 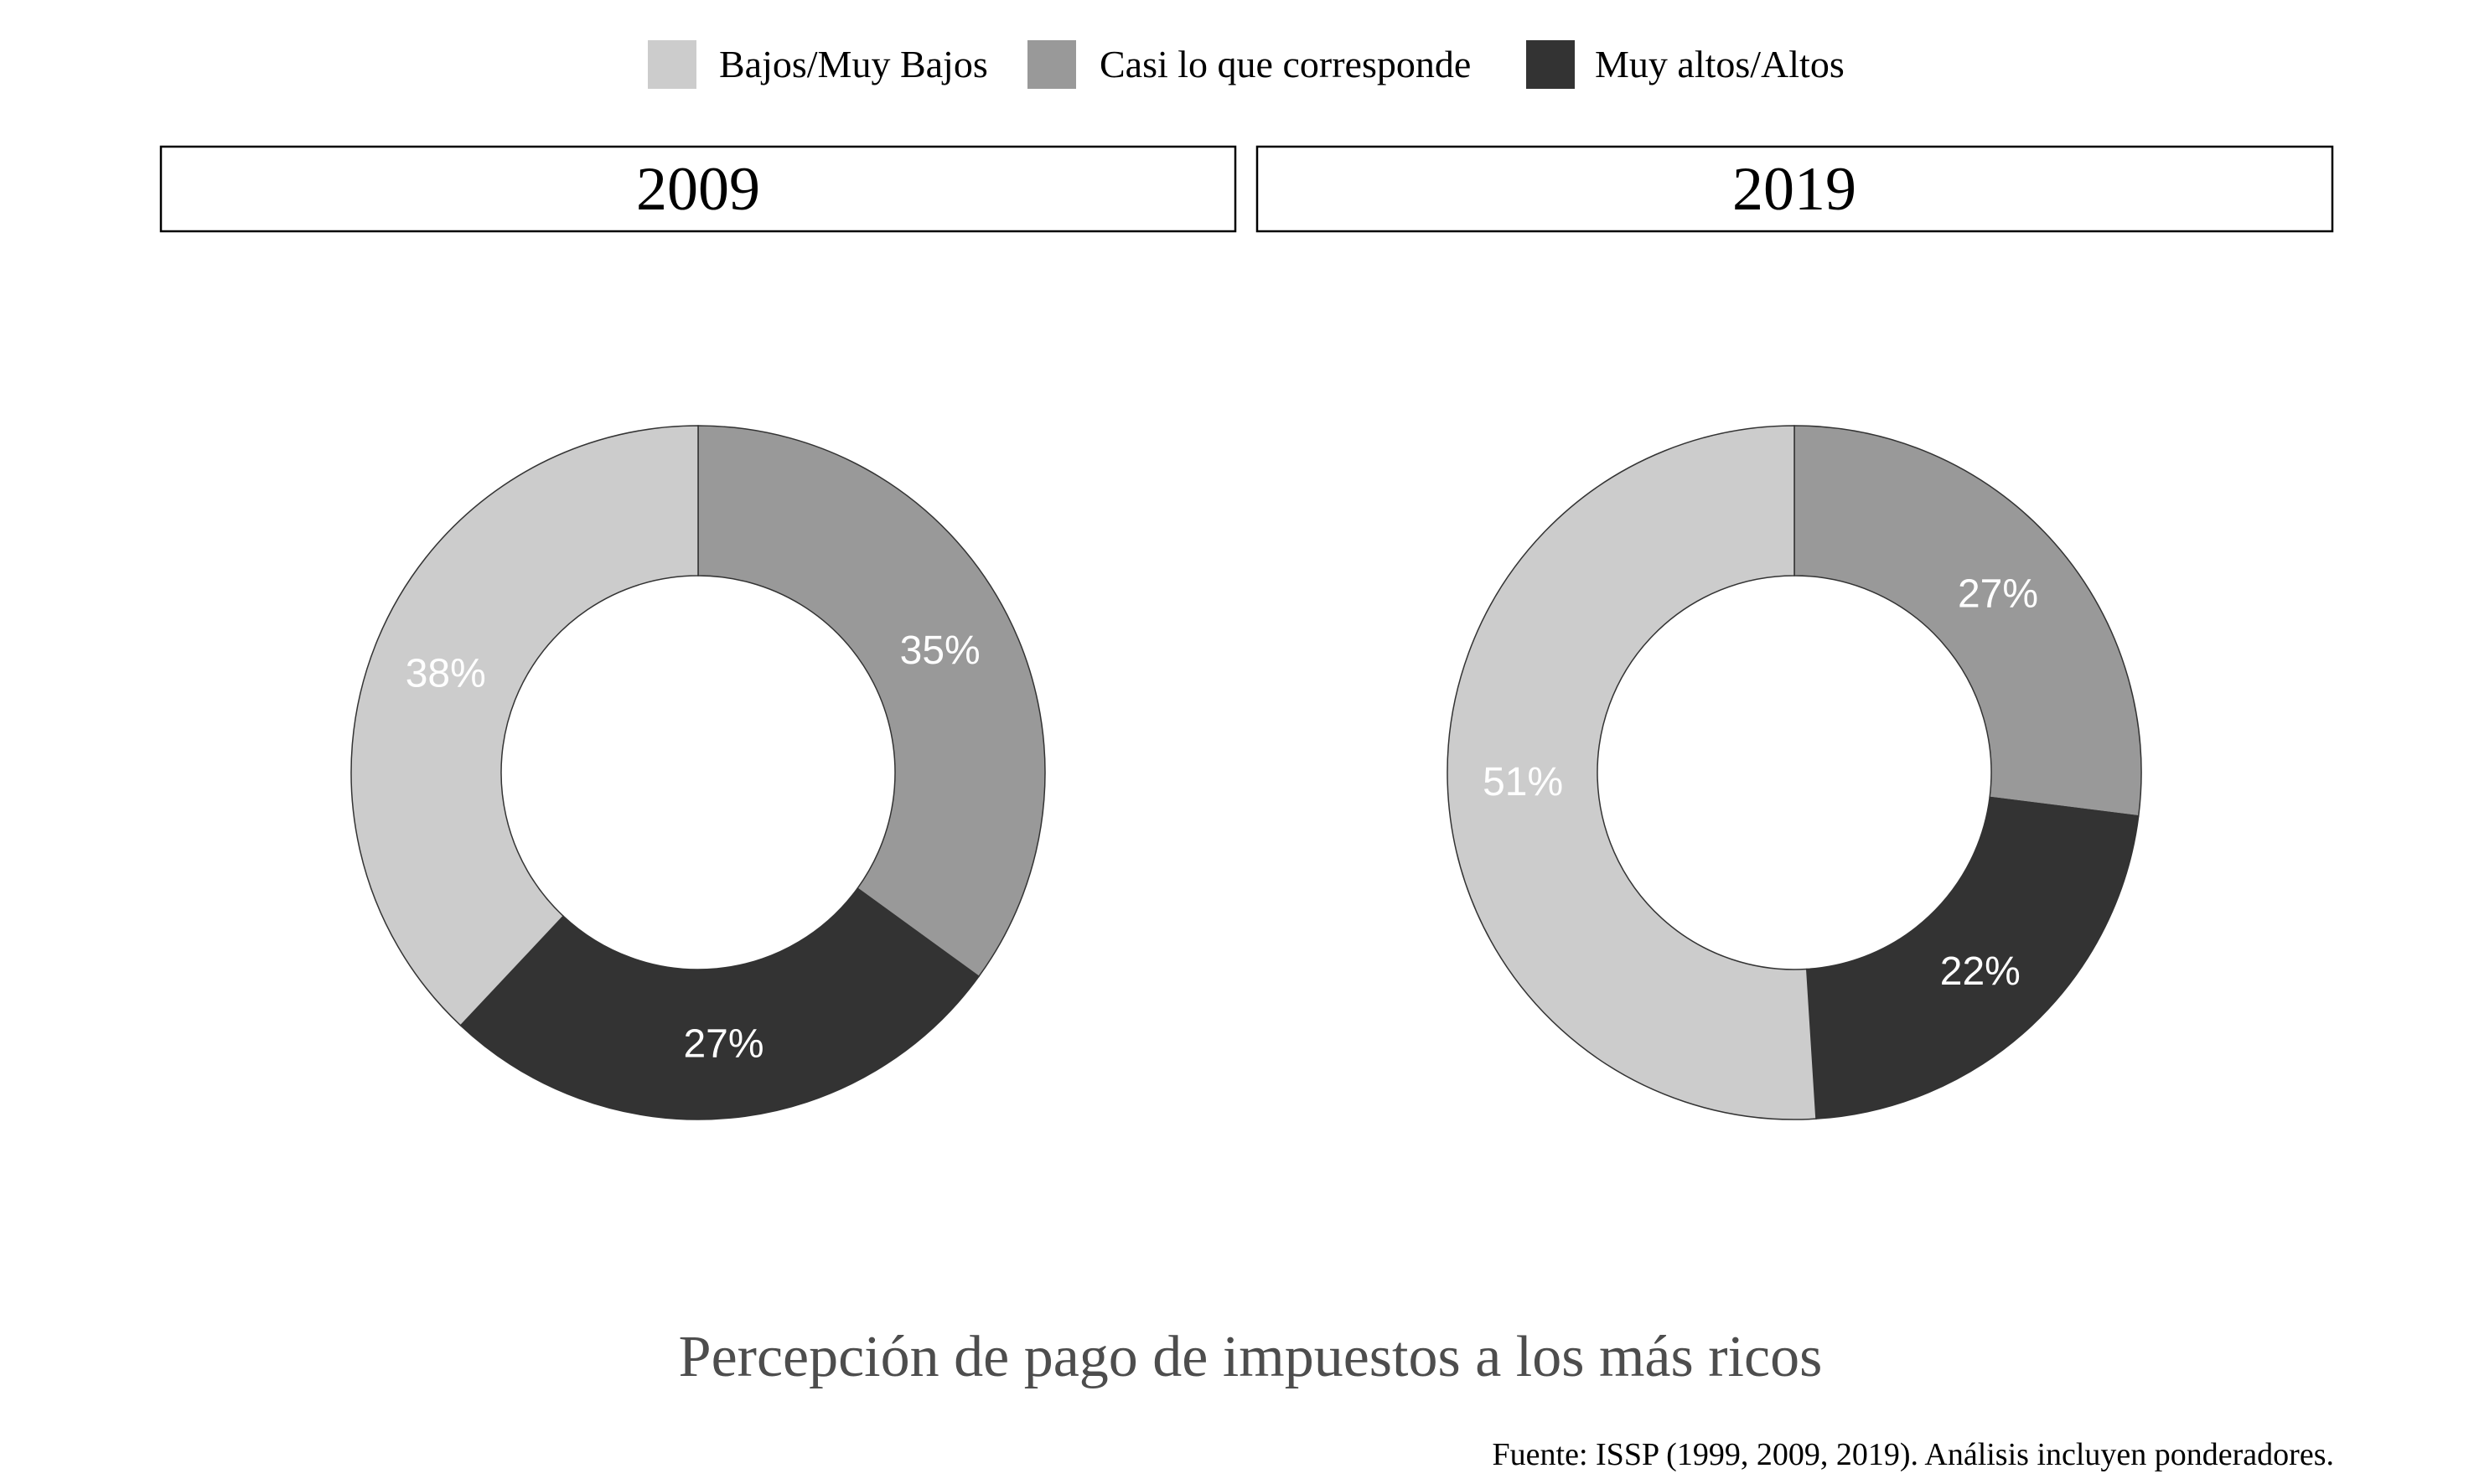 What do you see at coordinates (446, 674) in the screenshot?
I see `slice-label-bajos-2009: 38%` at bounding box center [446, 674].